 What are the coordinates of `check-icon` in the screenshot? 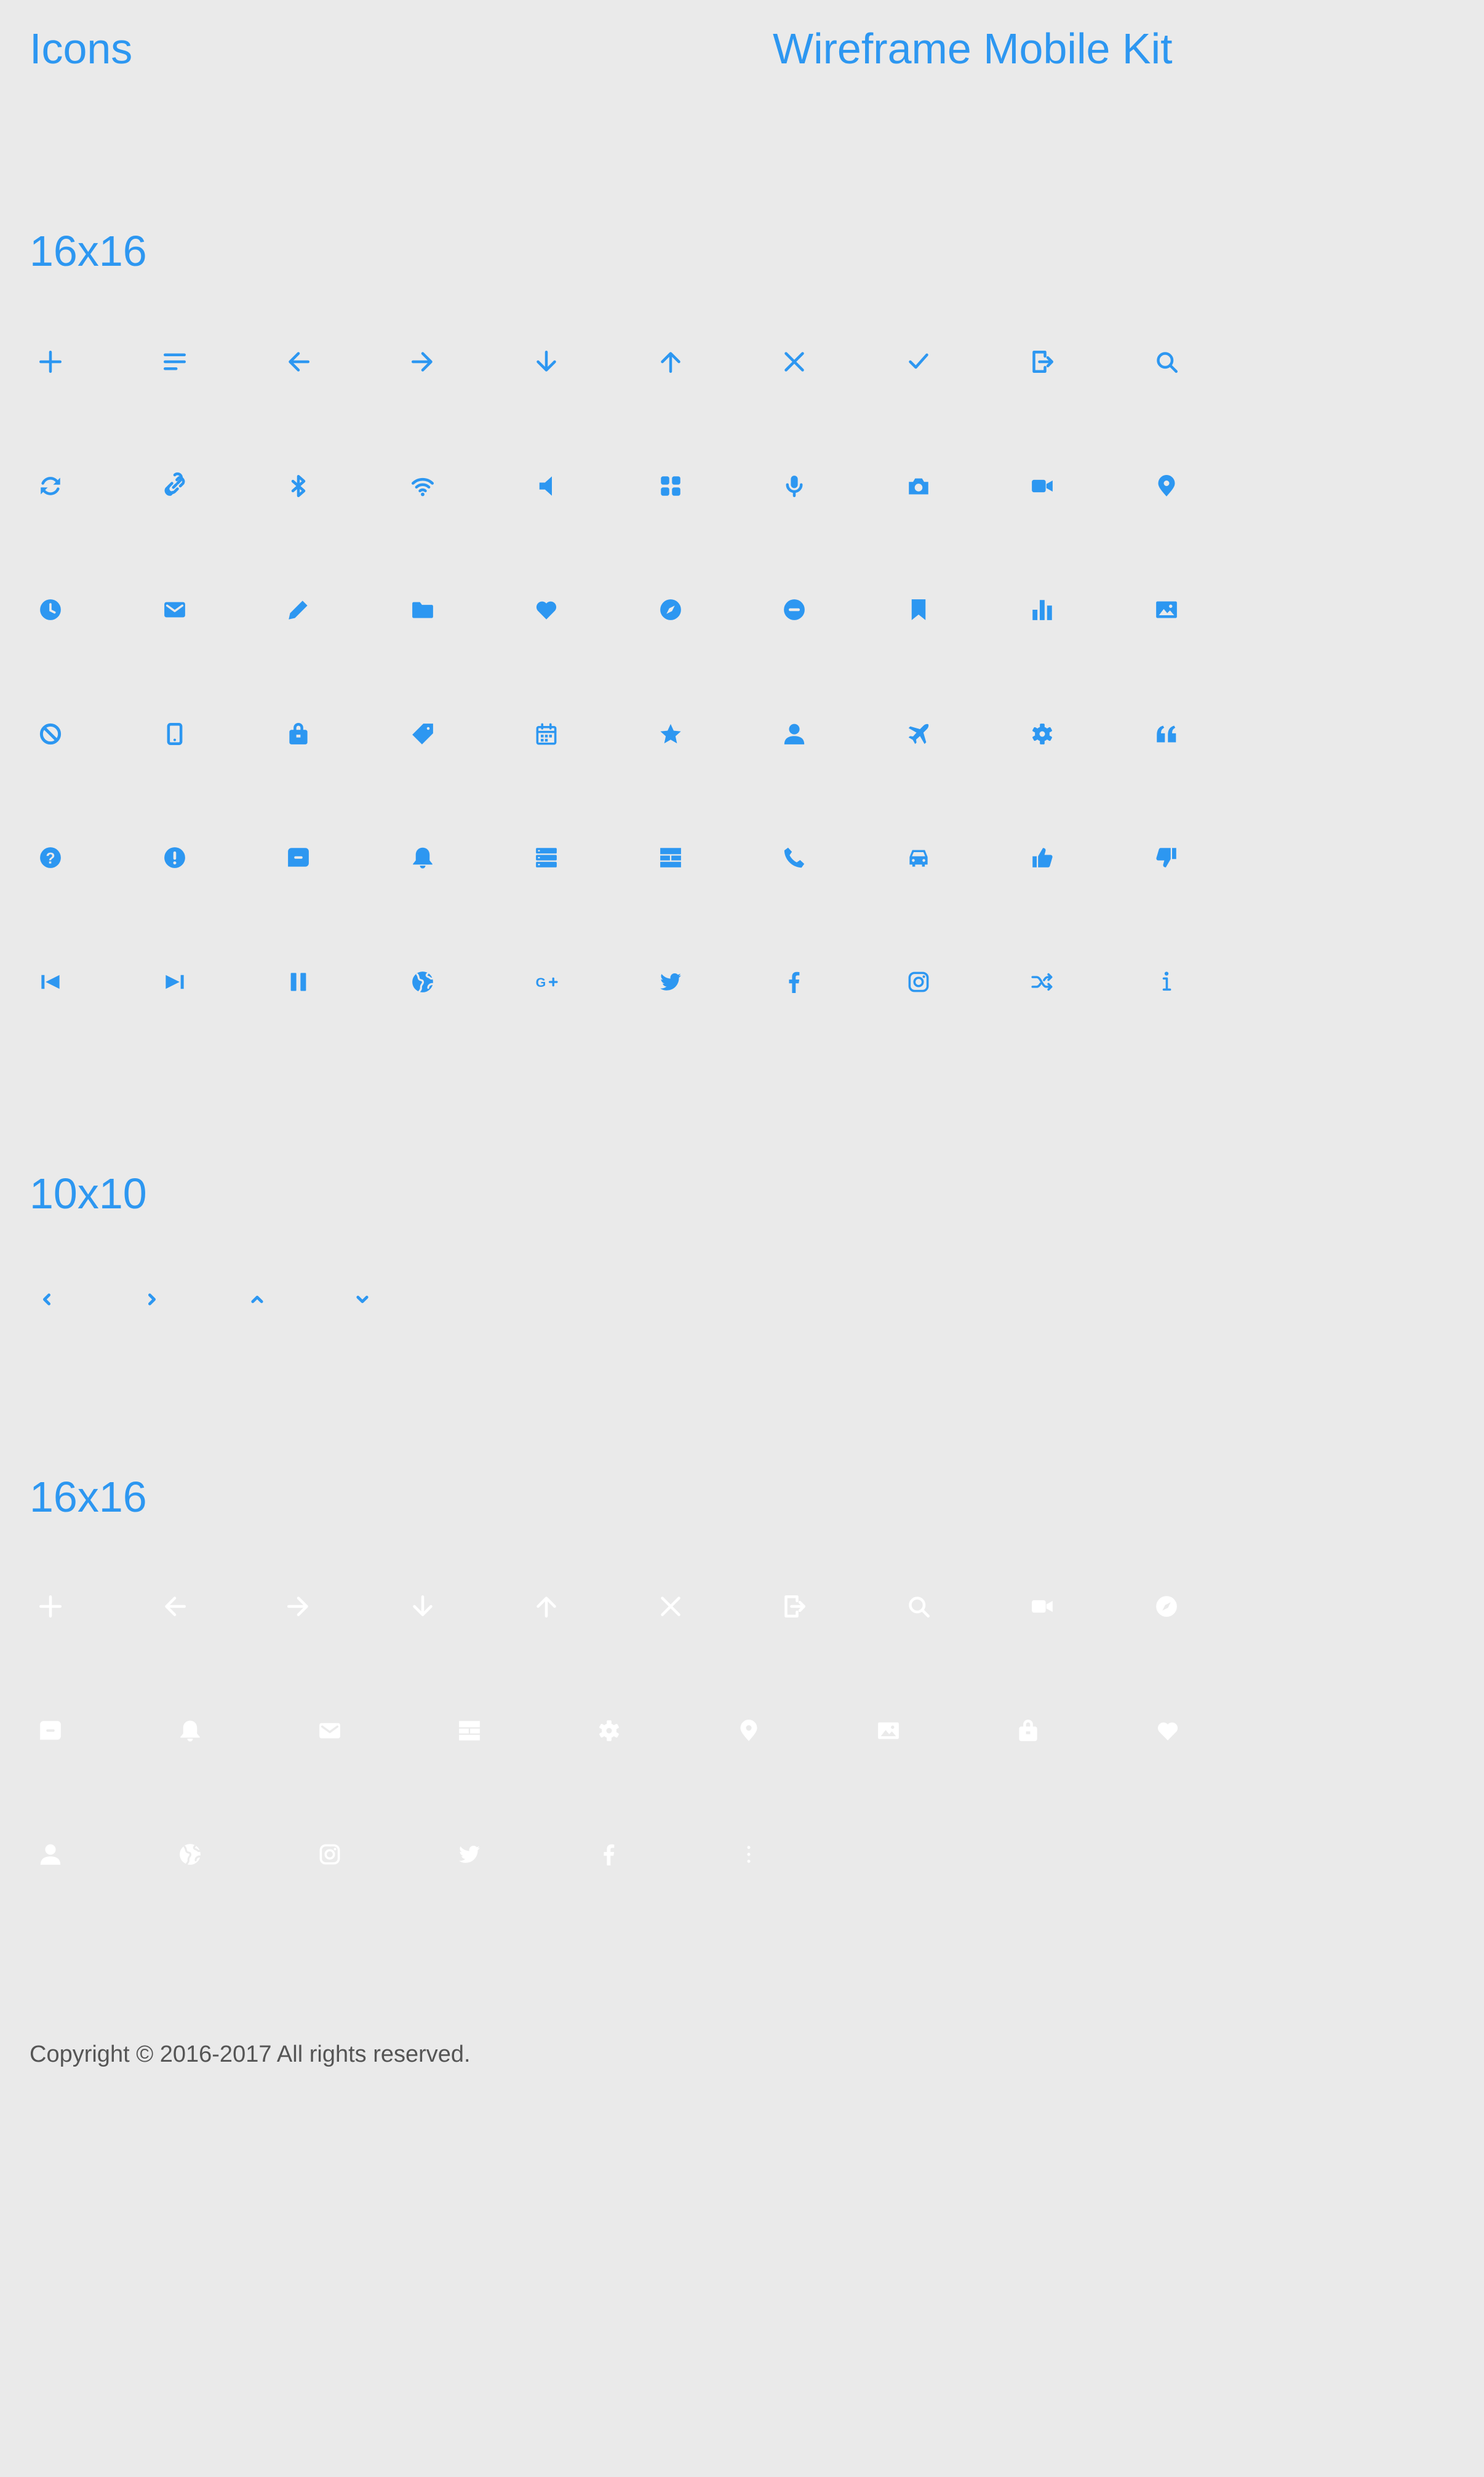 It's located at (918, 361).